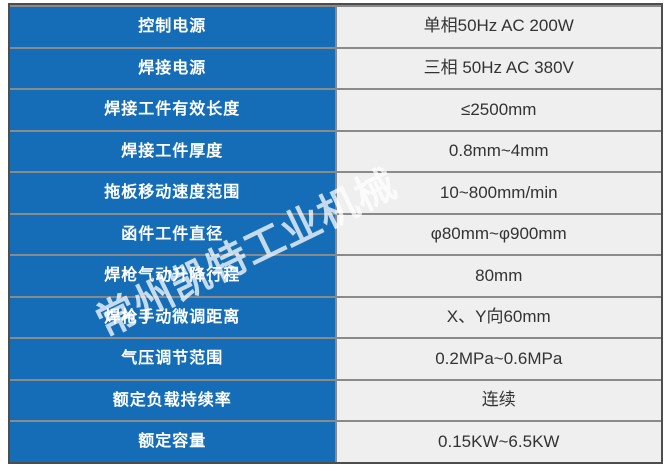 This screenshot has width=669, height=471. I want to click on spec-label-cell: 气压调节范围, so click(173, 359).